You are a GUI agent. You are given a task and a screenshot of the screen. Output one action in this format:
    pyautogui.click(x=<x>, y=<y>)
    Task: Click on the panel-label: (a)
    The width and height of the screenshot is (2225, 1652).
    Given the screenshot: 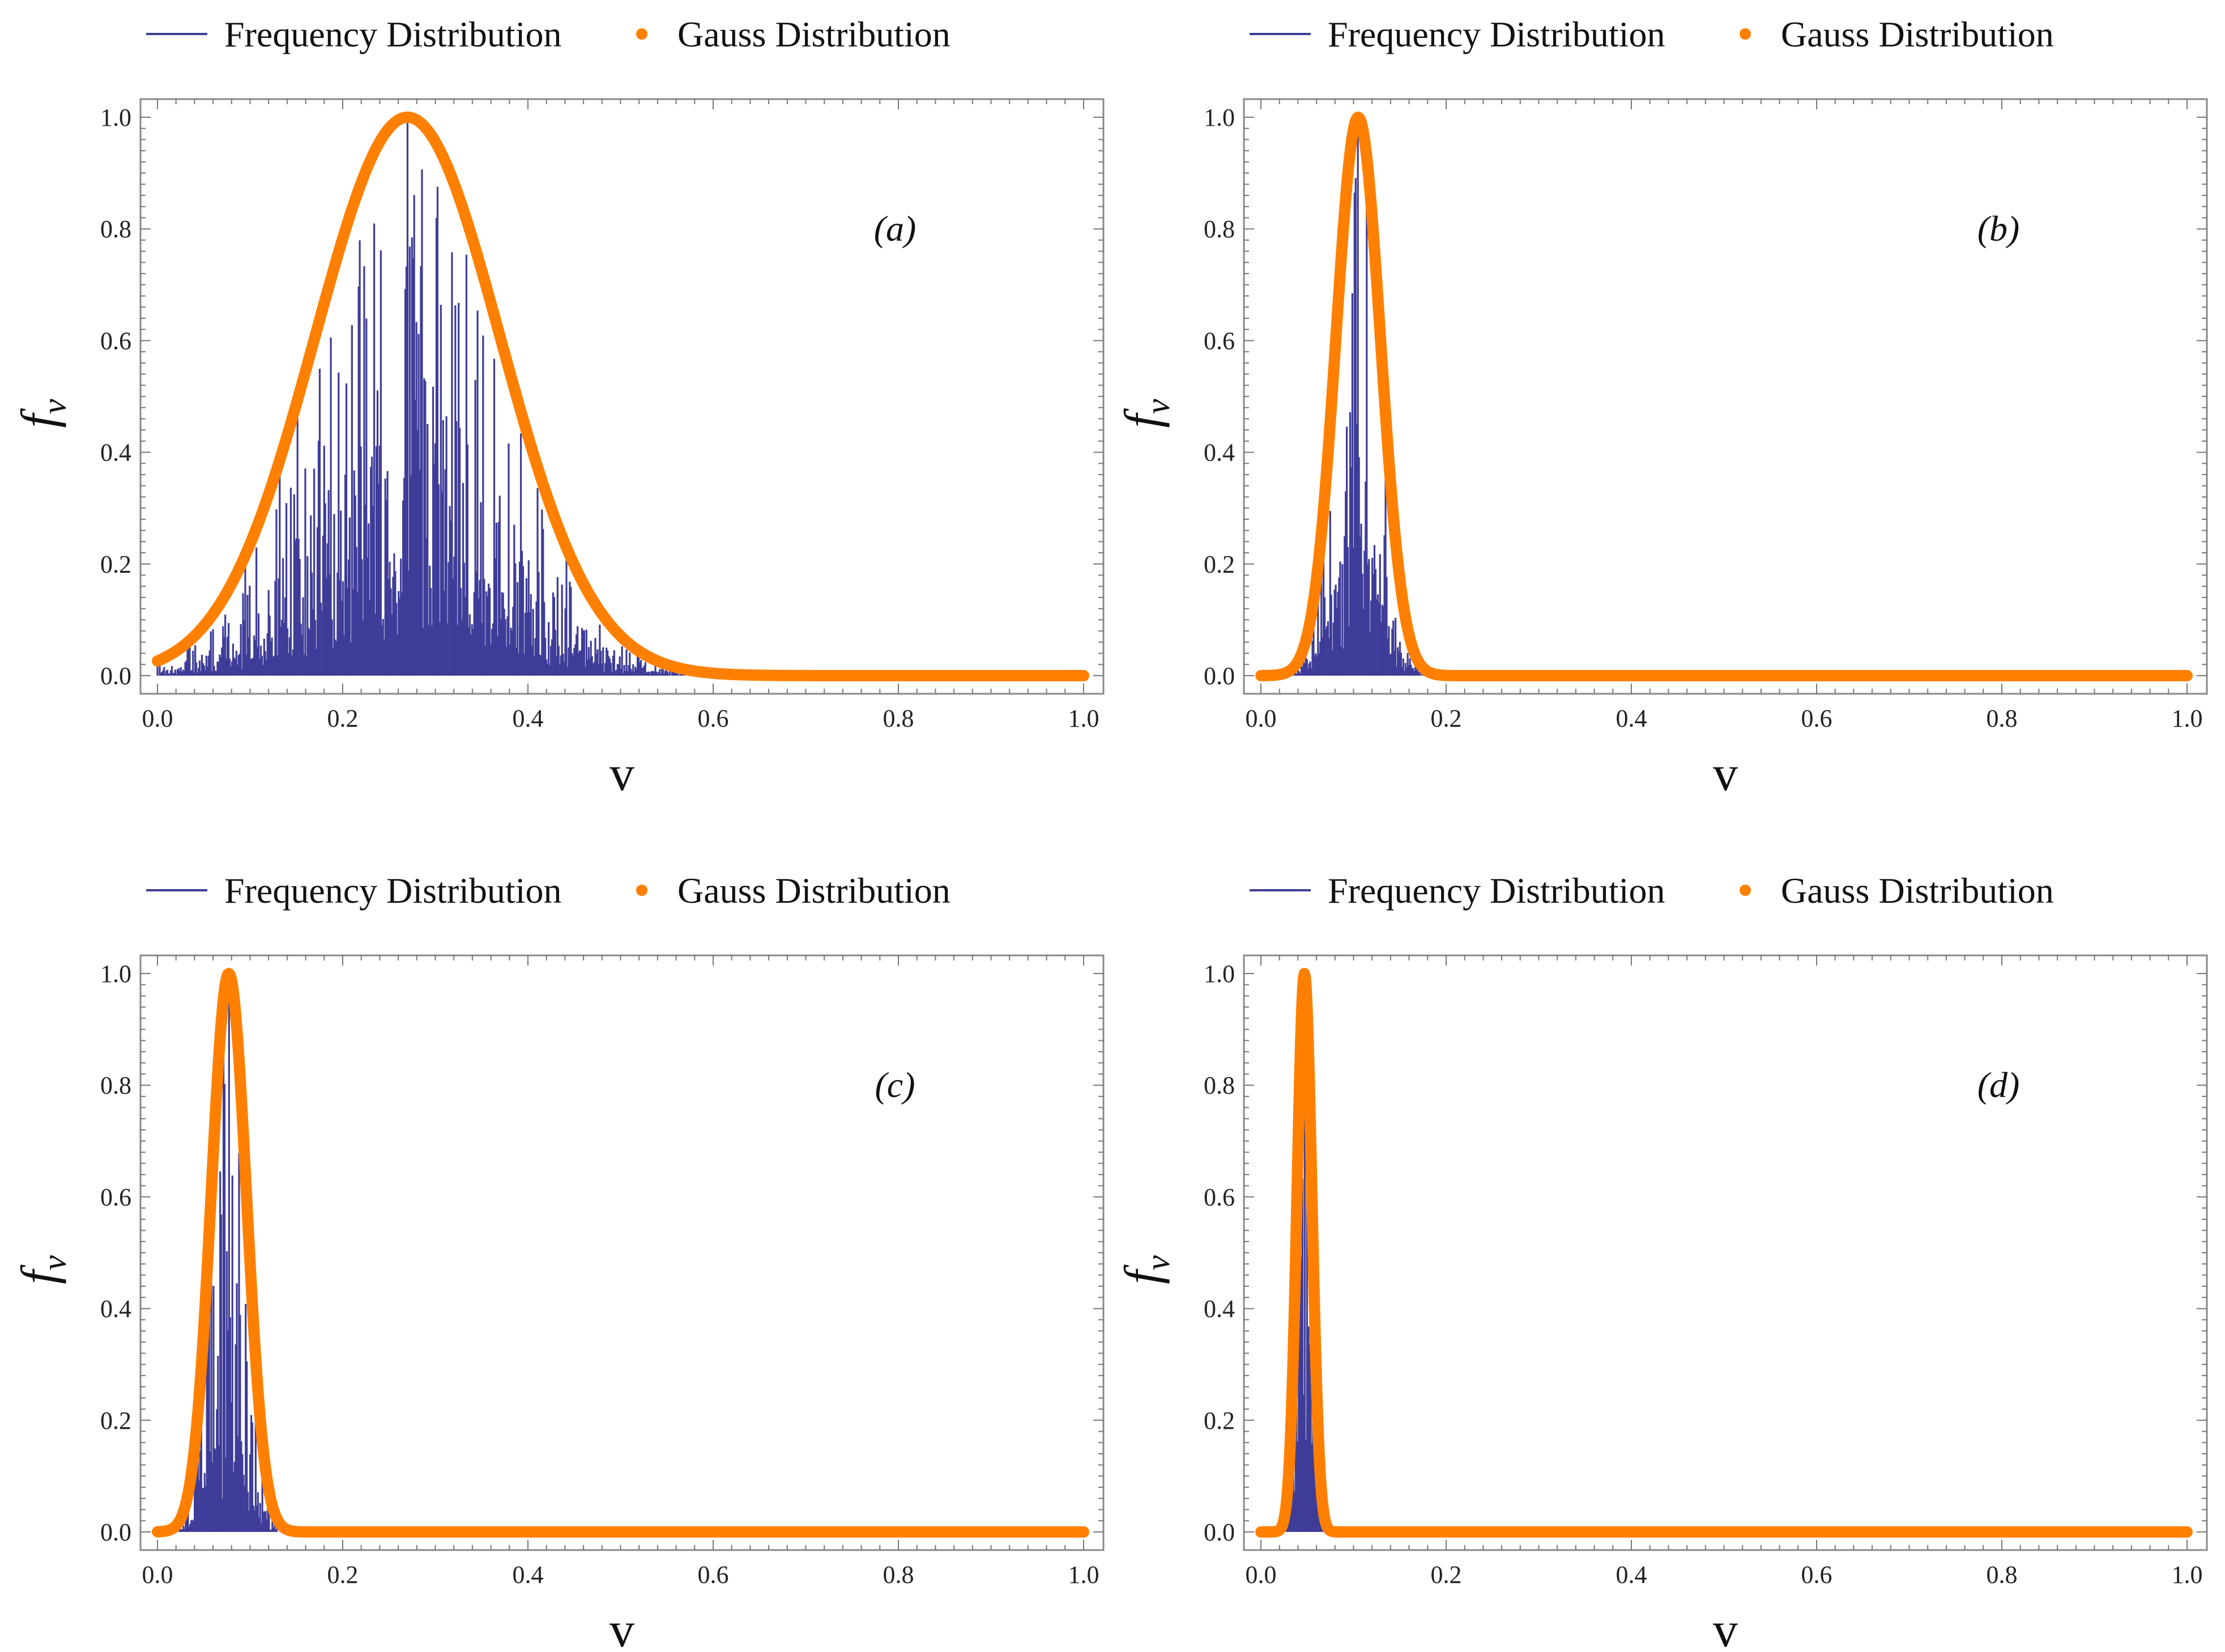 What is the action you would take?
    pyautogui.click(x=896, y=229)
    